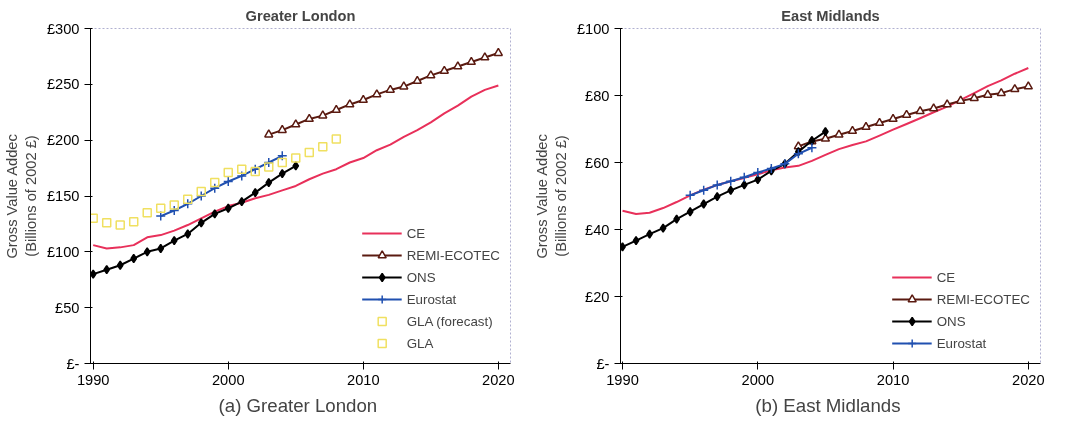 Image resolution: width=1065 pixels, height=427 pixels. Describe the element at coordinates (830, 15) in the screenshot. I see `chart-title: East Midlands` at that location.